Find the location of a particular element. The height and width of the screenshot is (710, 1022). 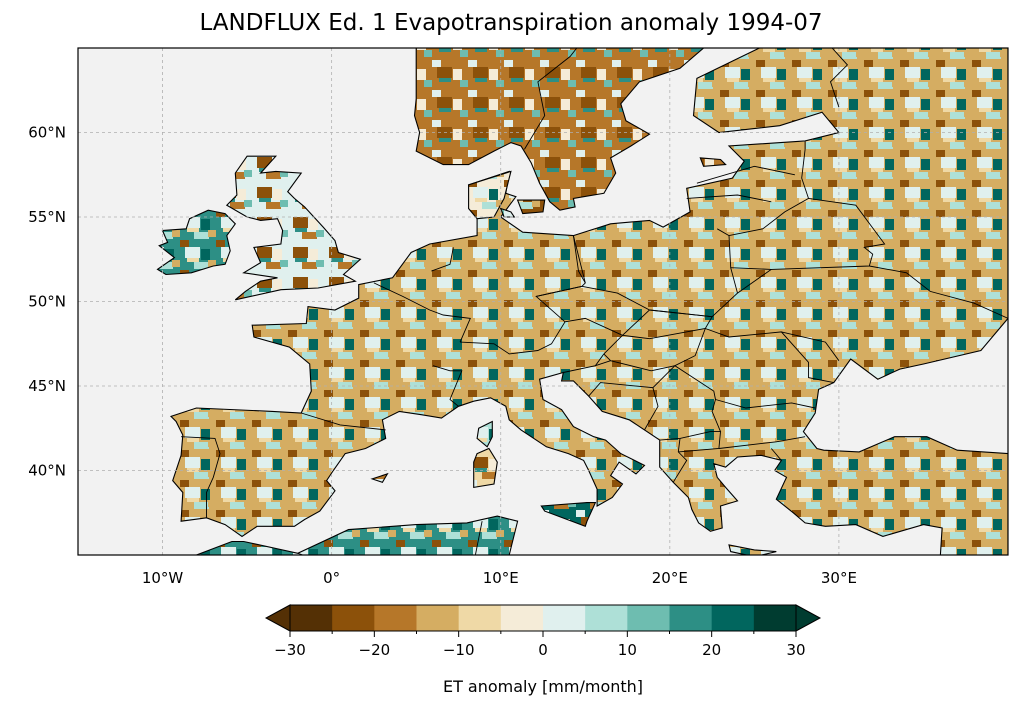

longitude-axis: 10°W 0° 10°E 20°E 30°E is located at coordinates (499, 578).